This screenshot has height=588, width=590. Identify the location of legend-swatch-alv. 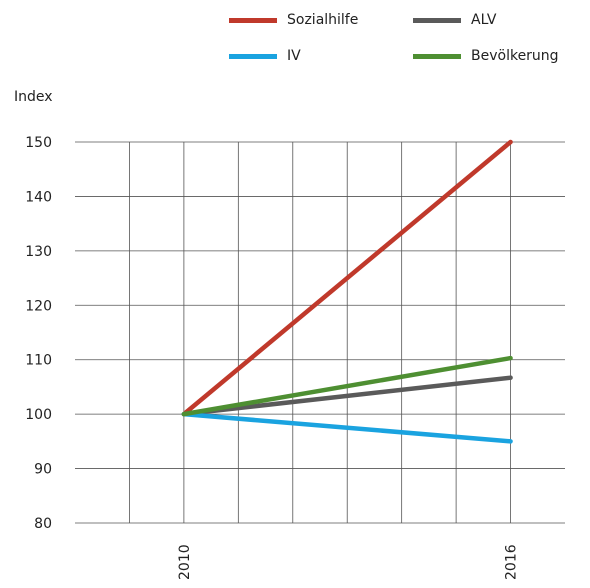
(437, 20).